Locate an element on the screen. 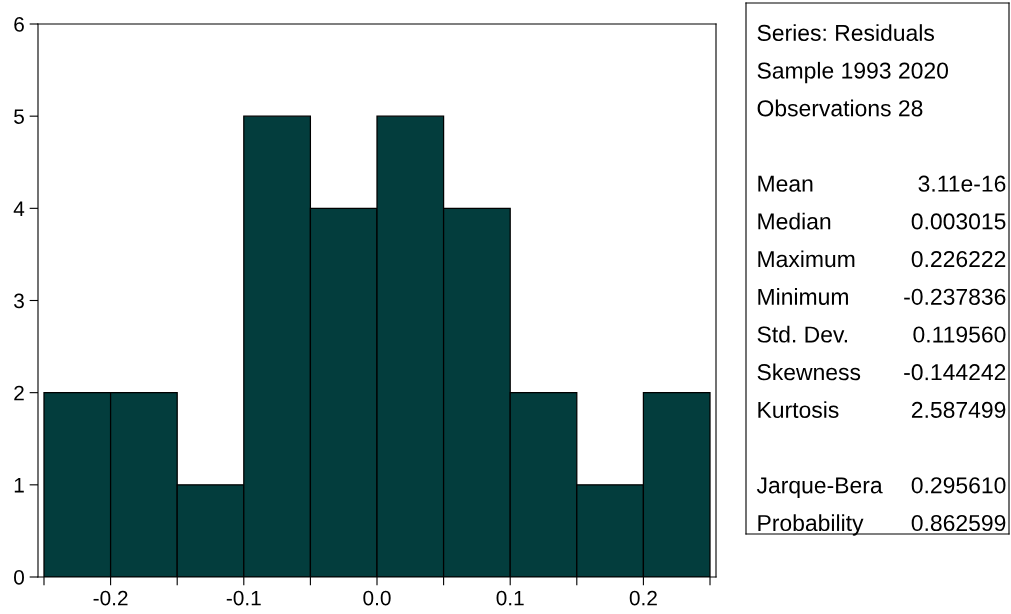 The width and height of the screenshot is (1011, 614). x-tick-label: -0.1 is located at coordinates (243, 598).